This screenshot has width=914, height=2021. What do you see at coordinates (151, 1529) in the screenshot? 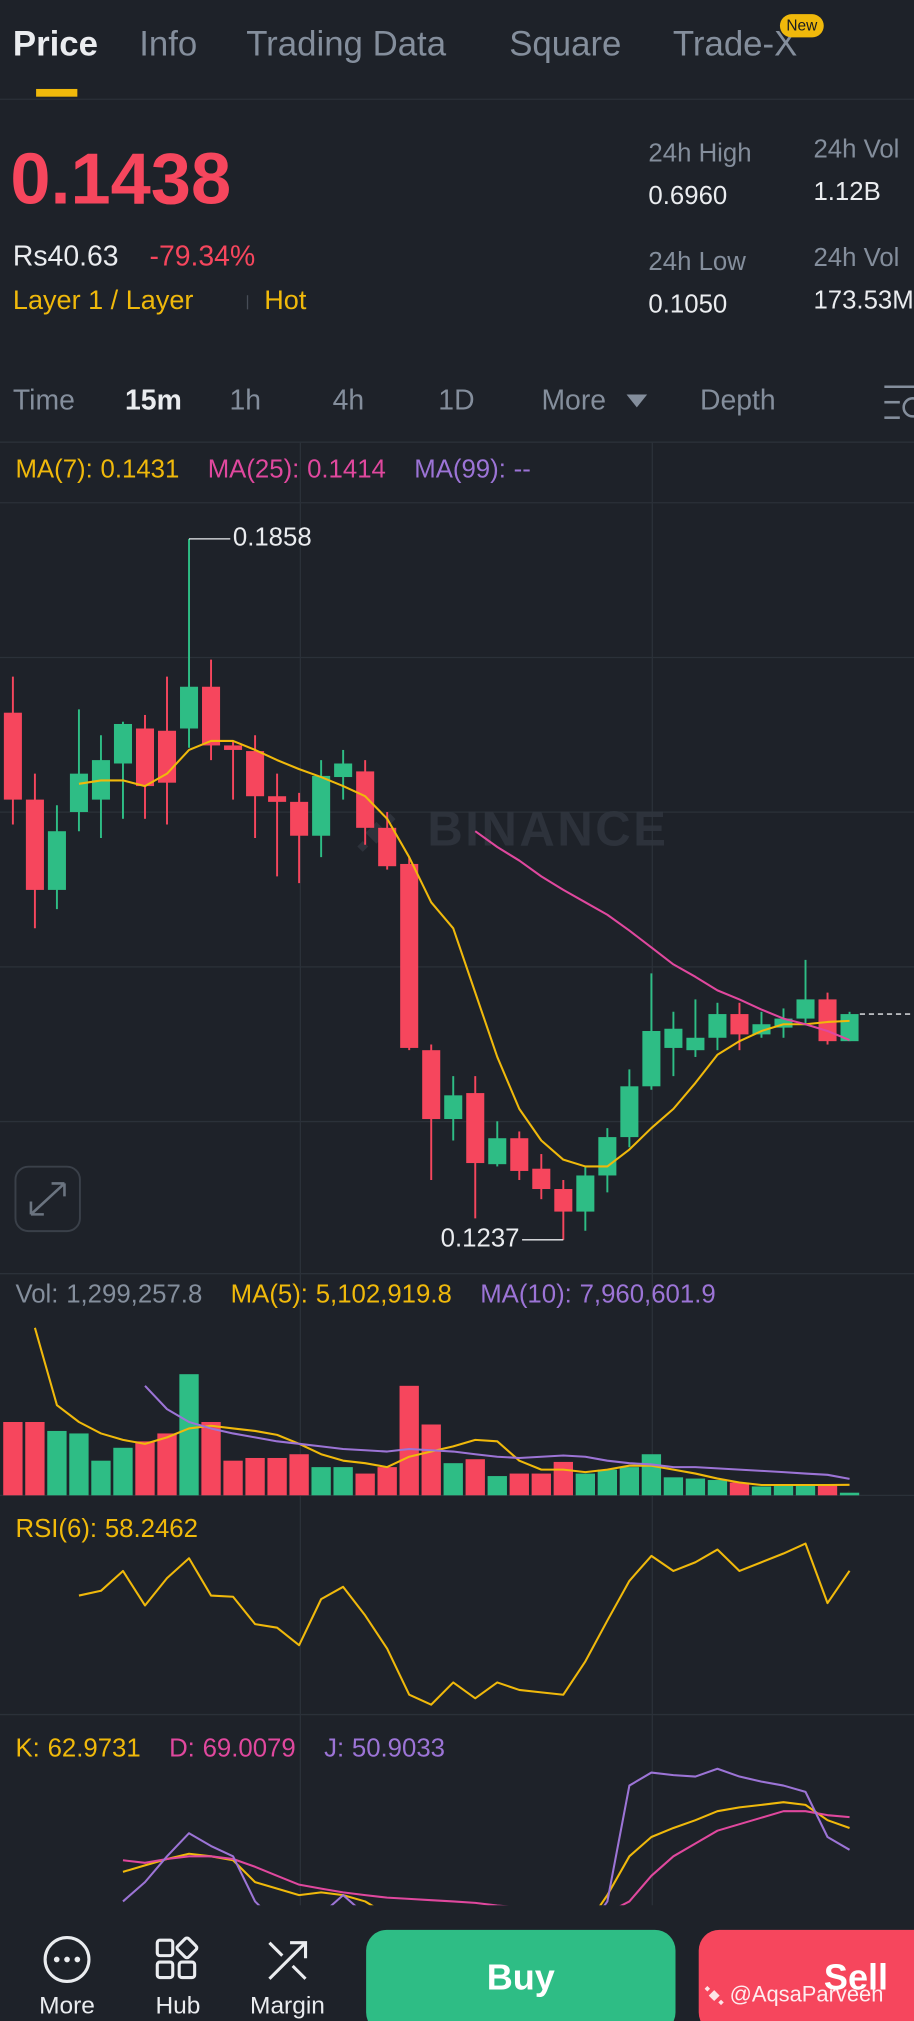
I see `legend-value: 58.2462` at bounding box center [151, 1529].